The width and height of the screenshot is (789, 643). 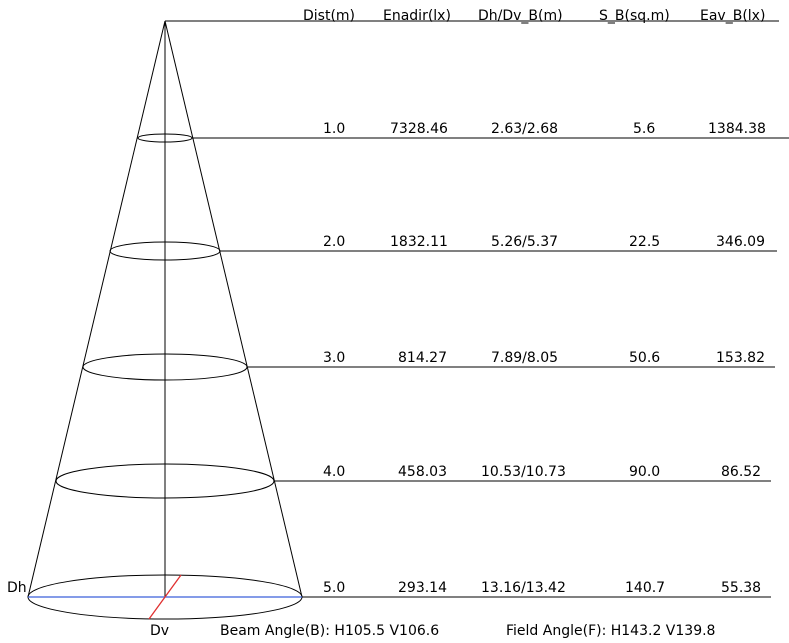 I want to click on row-1-dist: 1.0, so click(x=334, y=129).